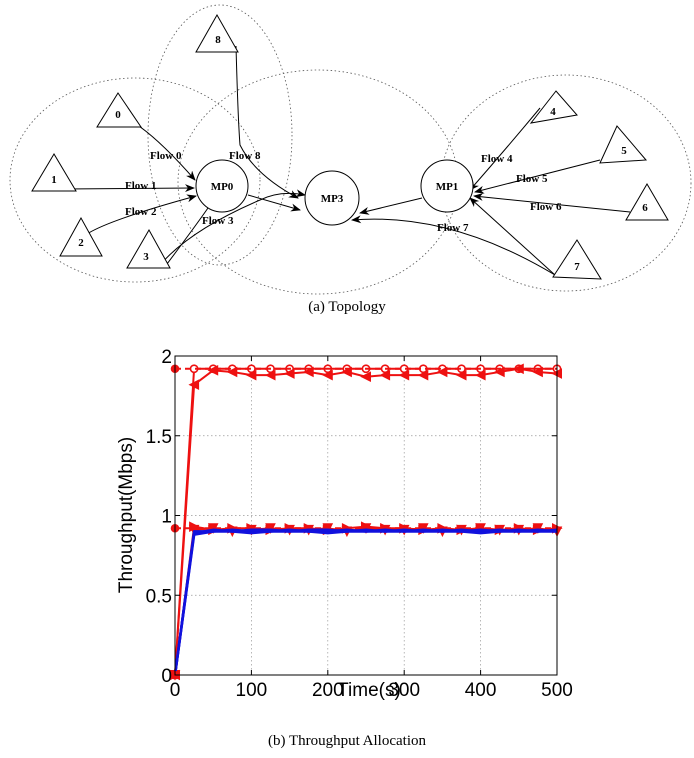  I want to click on x-tick-label-1: 100, so click(252, 690).